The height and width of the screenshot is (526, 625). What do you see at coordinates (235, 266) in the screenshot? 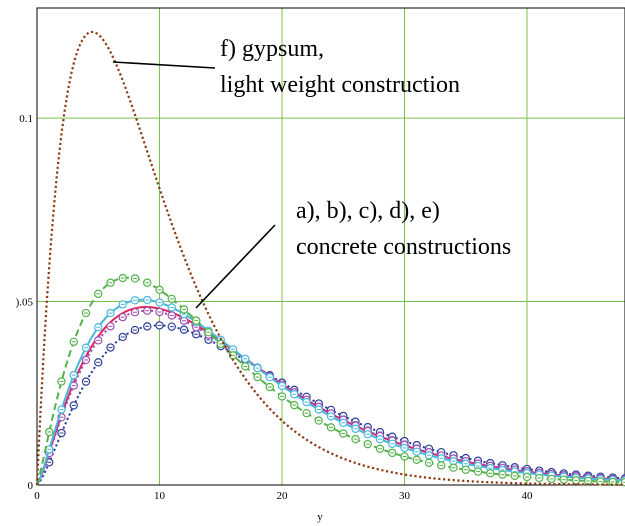
I see `annotation-leader-concrete` at bounding box center [235, 266].